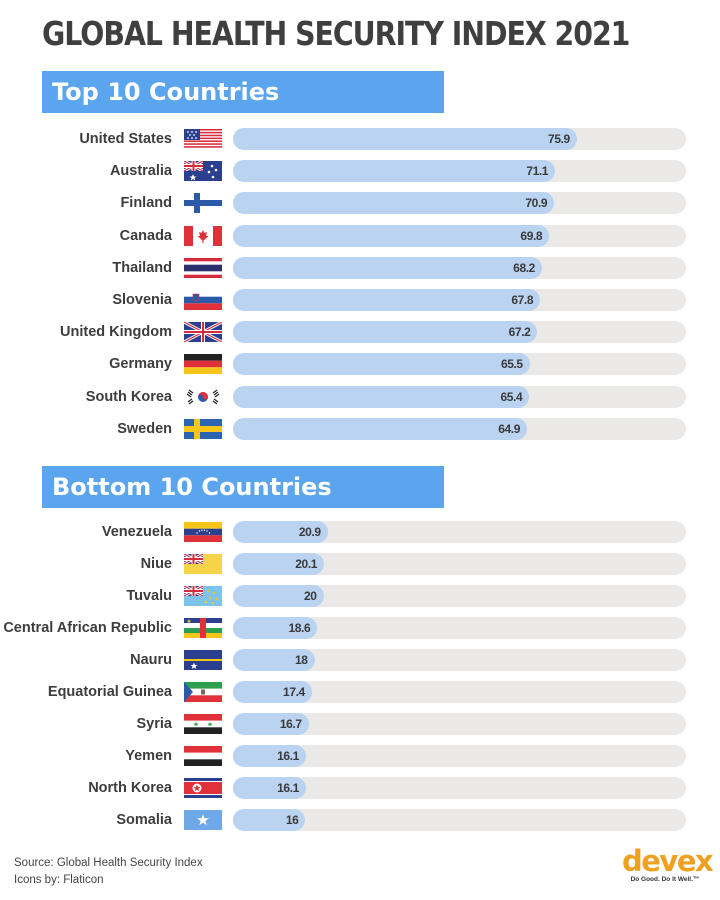  What do you see at coordinates (154, 724) in the screenshot?
I see `country-label: Syria` at bounding box center [154, 724].